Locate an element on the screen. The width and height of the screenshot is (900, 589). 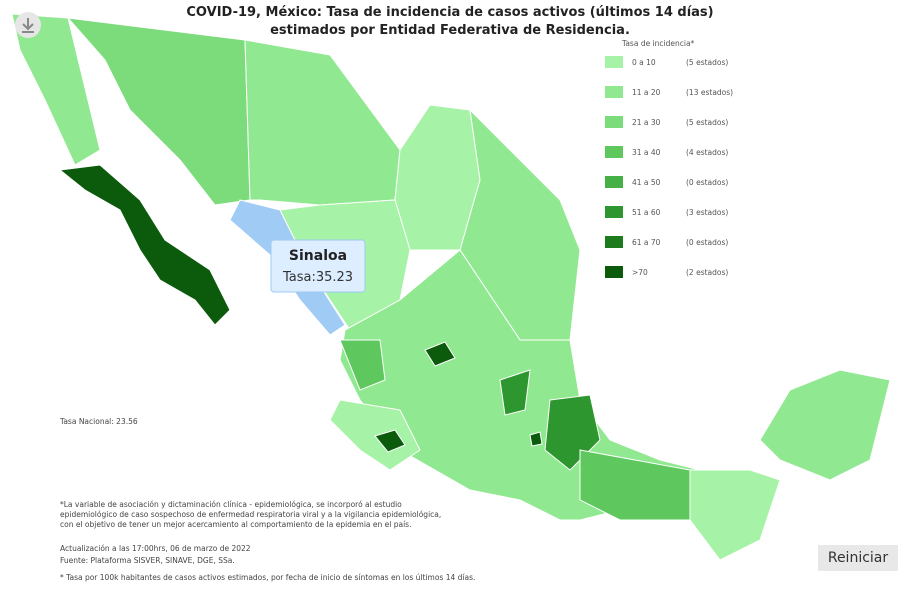
legend-count: (13 estados) is located at coordinates (709, 92).